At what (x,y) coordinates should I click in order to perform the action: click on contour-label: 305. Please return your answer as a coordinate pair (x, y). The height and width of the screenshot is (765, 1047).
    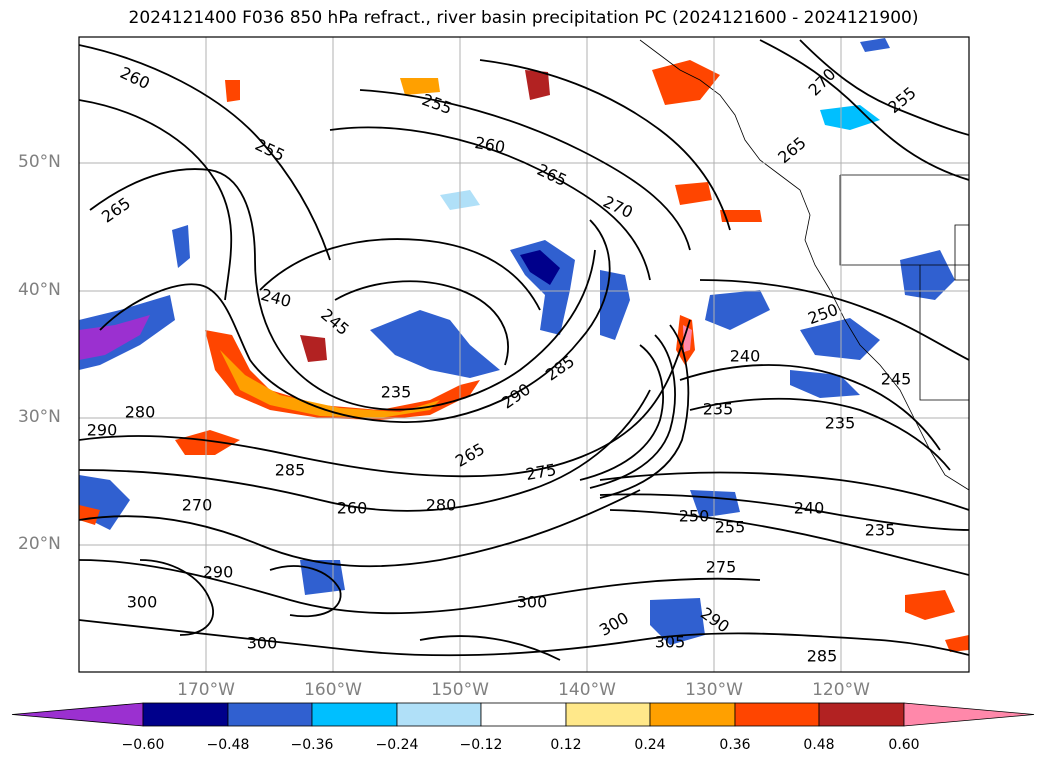
    Looking at the image, I should click on (670, 642).